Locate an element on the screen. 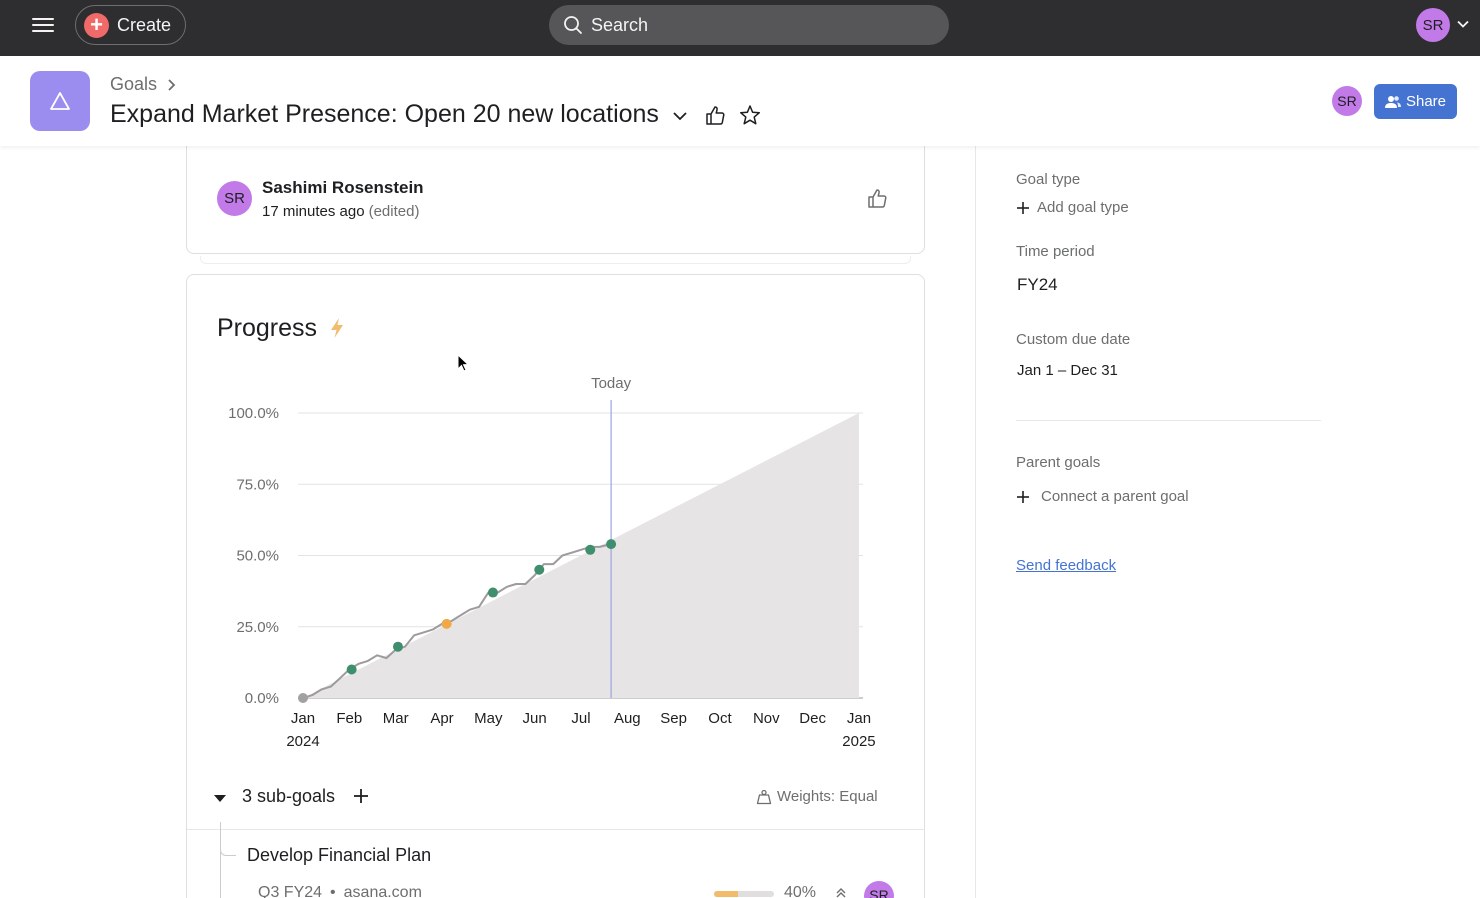  goal-type-label: Goal type is located at coordinates (1048, 179).